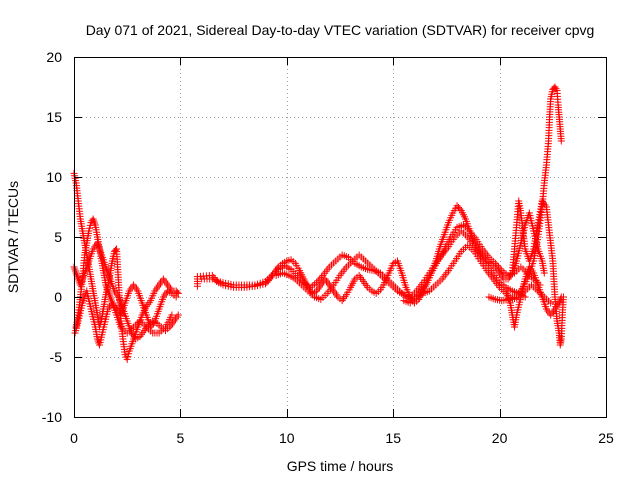  What do you see at coordinates (393, 438) in the screenshot?
I see `x-tick-label: 15` at bounding box center [393, 438].